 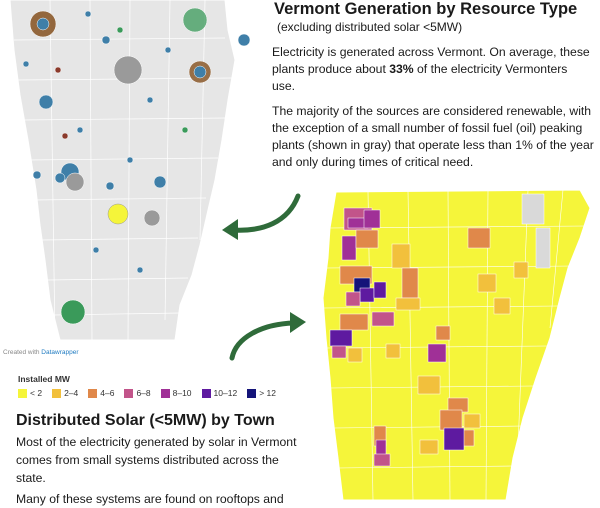 What do you see at coordinates (107, 393) in the screenshot?
I see `legend-label: 4–6` at bounding box center [107, 393].